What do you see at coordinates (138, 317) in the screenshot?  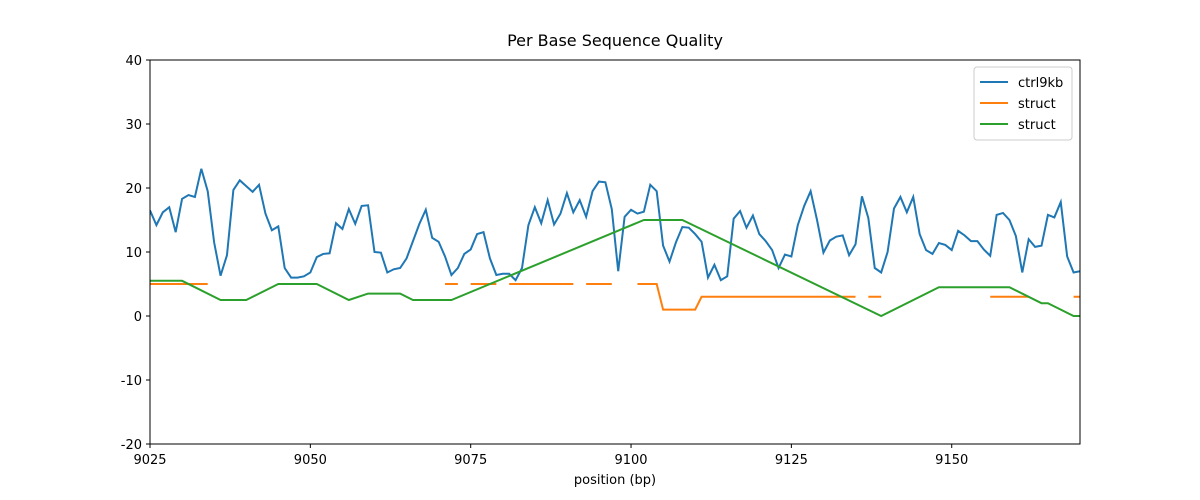 I see `y-tick-label: 0` at bounding box center [138, 317].